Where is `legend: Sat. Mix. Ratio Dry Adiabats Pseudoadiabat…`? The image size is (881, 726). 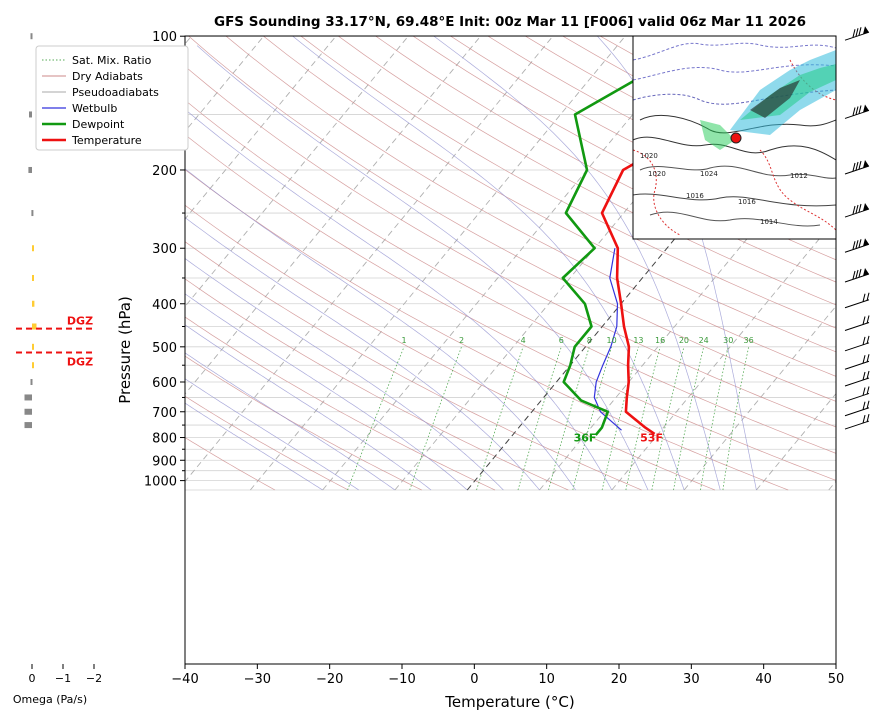
legend: Sat. Mix. Ratio Dry Adiabats Pseudoadiabat… is located at coordinates (112, 98).